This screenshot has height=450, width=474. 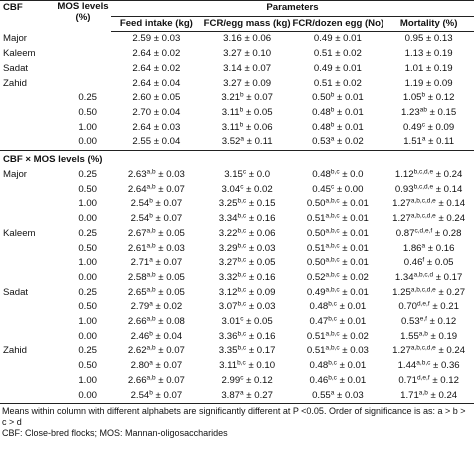 I want to click on cell-fcr-dozen-egg-superscript: a, so click(x=332, y=393).